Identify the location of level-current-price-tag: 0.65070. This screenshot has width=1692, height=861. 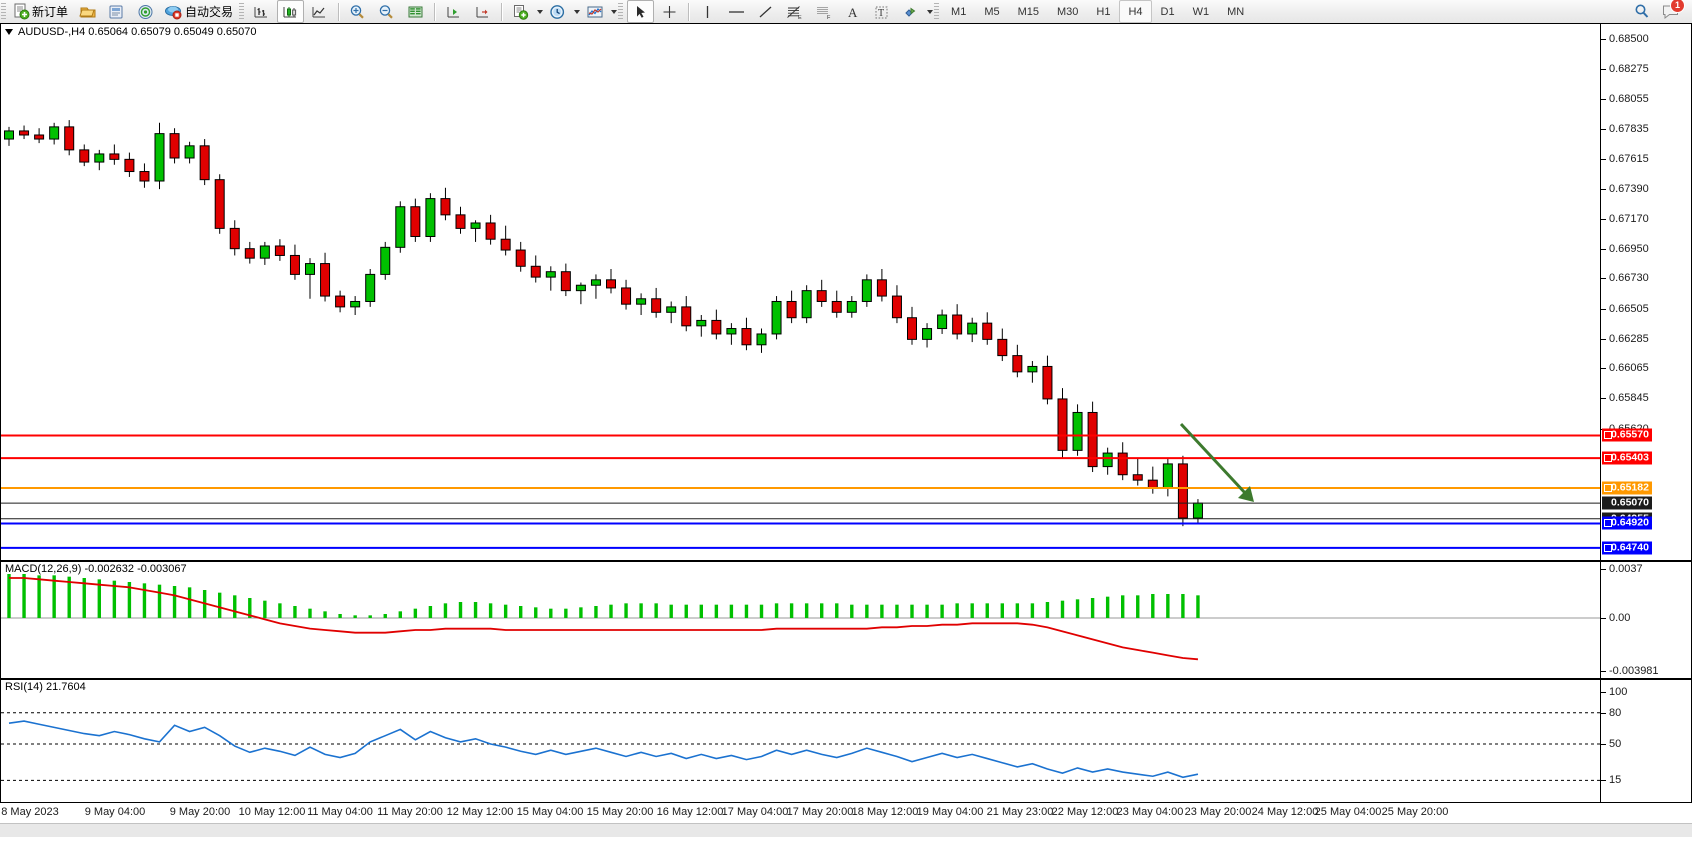
(1627, 503).